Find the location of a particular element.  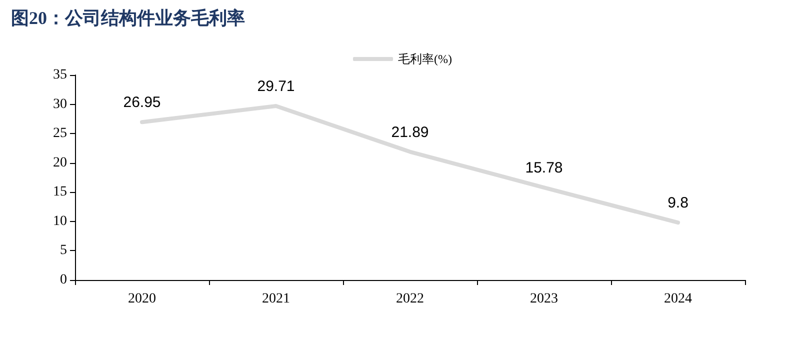

y-tick-label: 20 is located at coordinates (60, 162).